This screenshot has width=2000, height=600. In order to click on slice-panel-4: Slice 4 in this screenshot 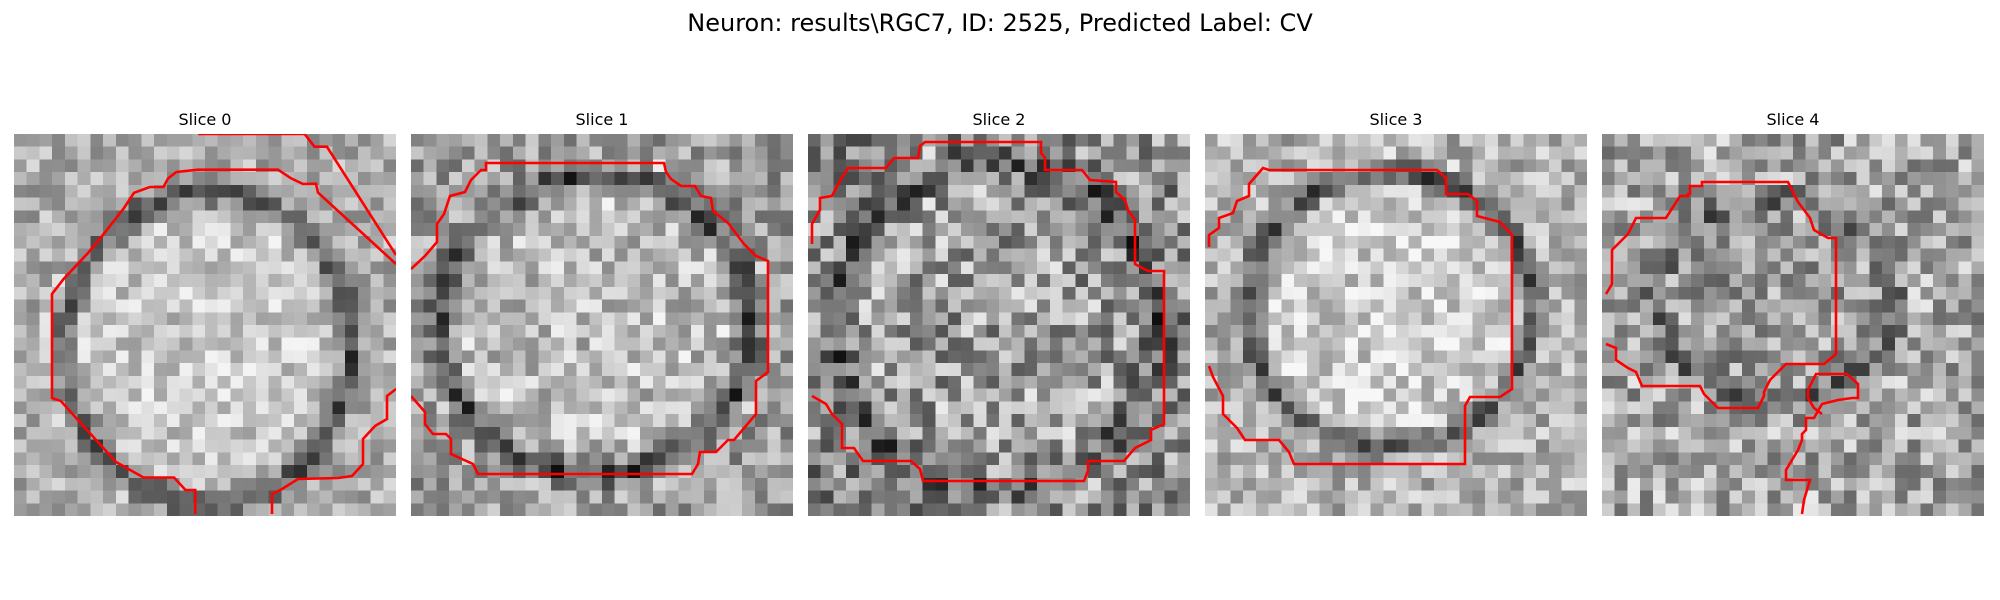, I will do `click(1793, 312)`.